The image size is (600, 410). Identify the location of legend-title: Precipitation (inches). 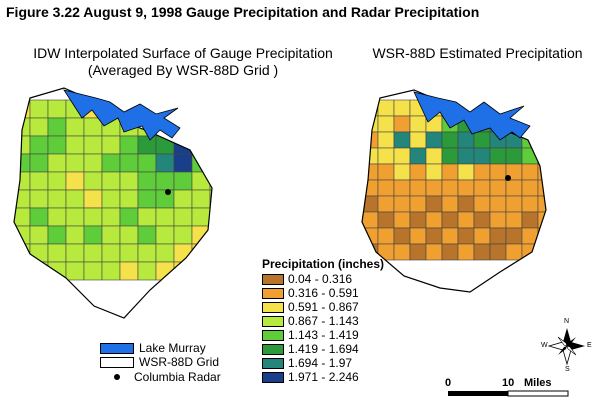
(323, 264).